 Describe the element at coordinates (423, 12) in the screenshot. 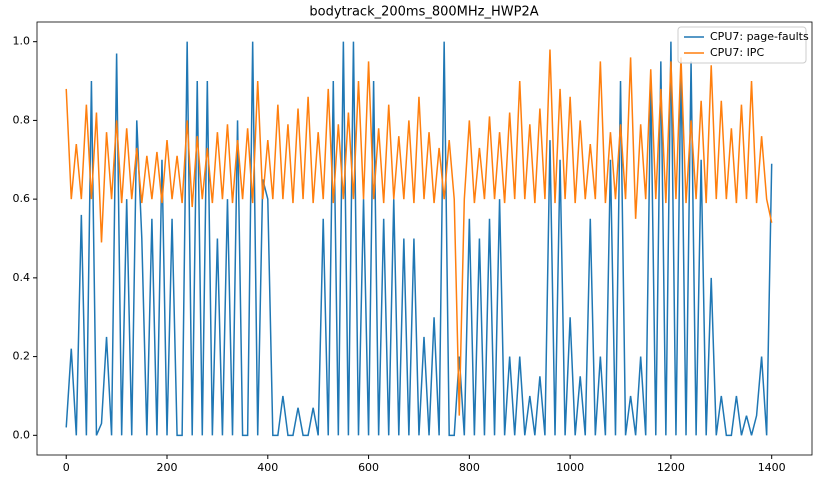

I see `chart-title: bodytrack_200ms_800MHz_HWP2A` at that location.